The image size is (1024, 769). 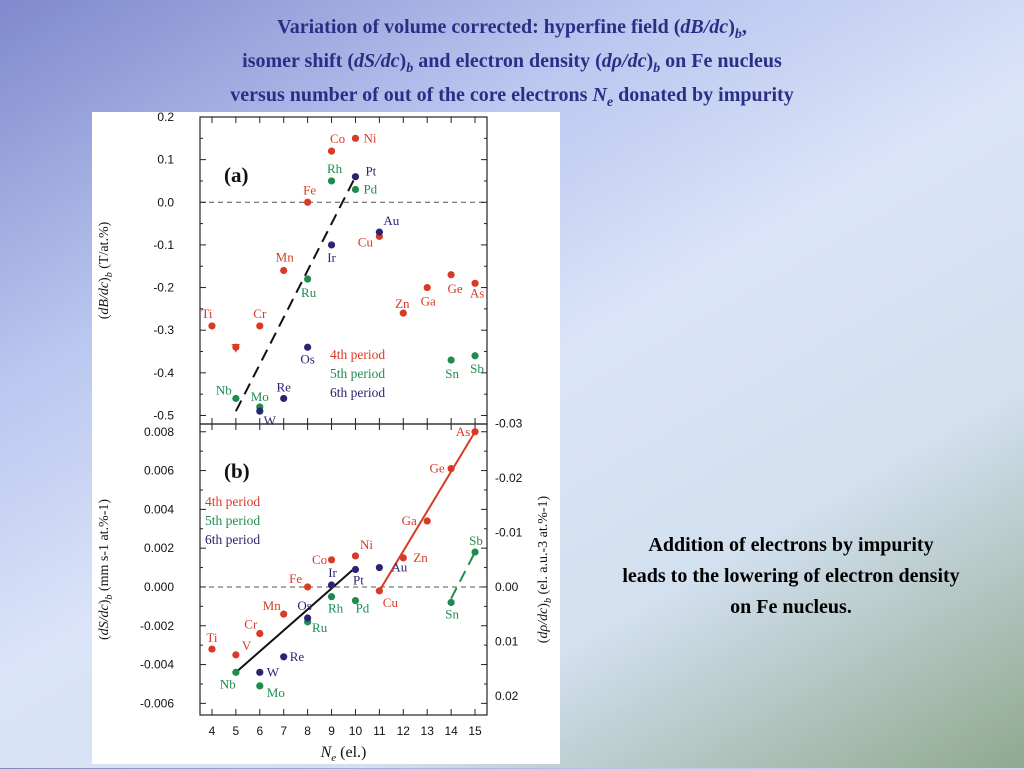 I want to click on x-tick-label: 10, so click(x=356, y=731).